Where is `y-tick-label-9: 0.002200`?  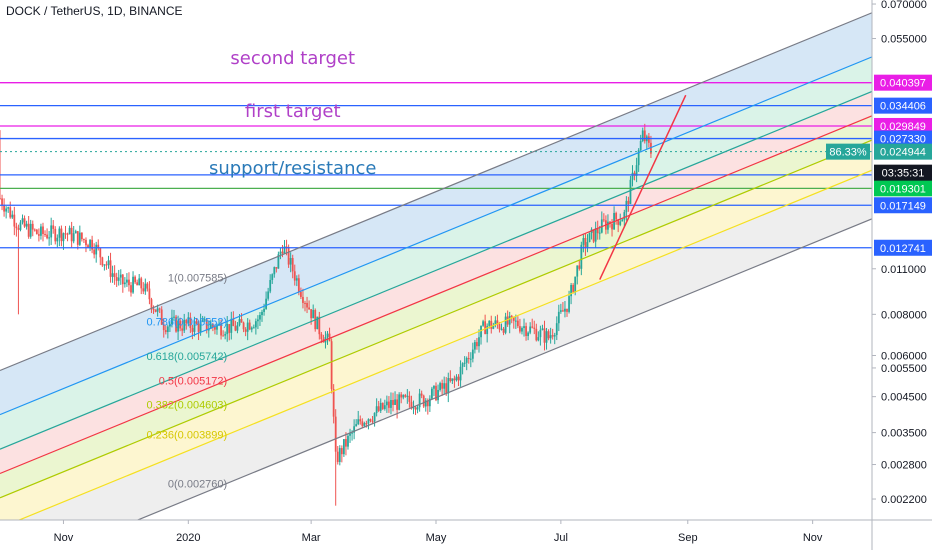
y-tick-label-9: 0.002200 is located at coordinates (904, 500).